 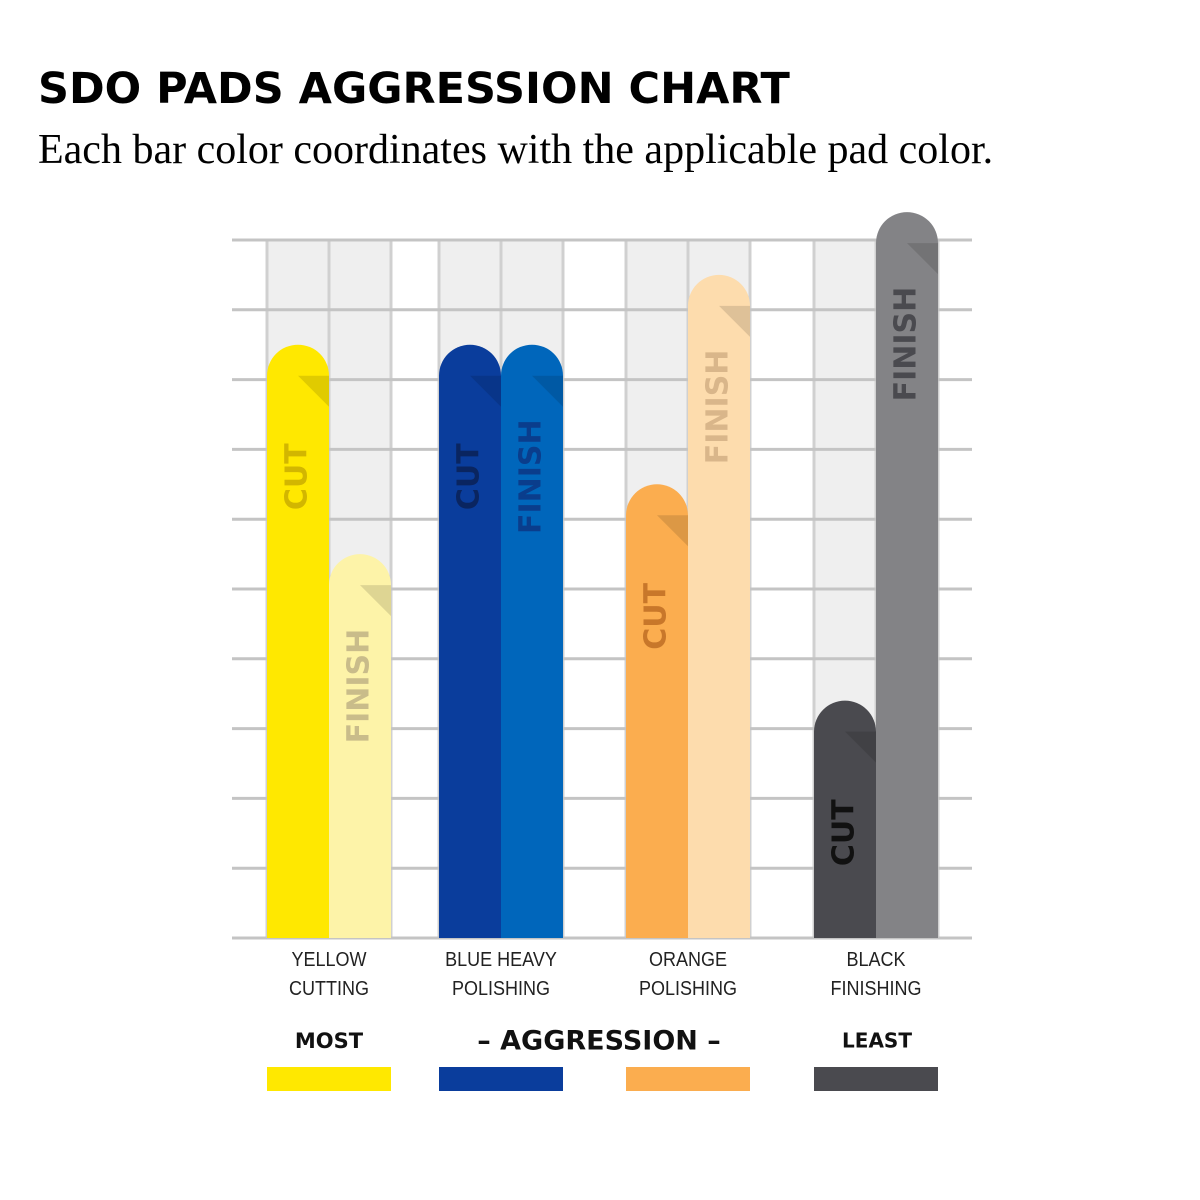 I want to click on scale-least: LEAST, so click(x=877, y=1041).